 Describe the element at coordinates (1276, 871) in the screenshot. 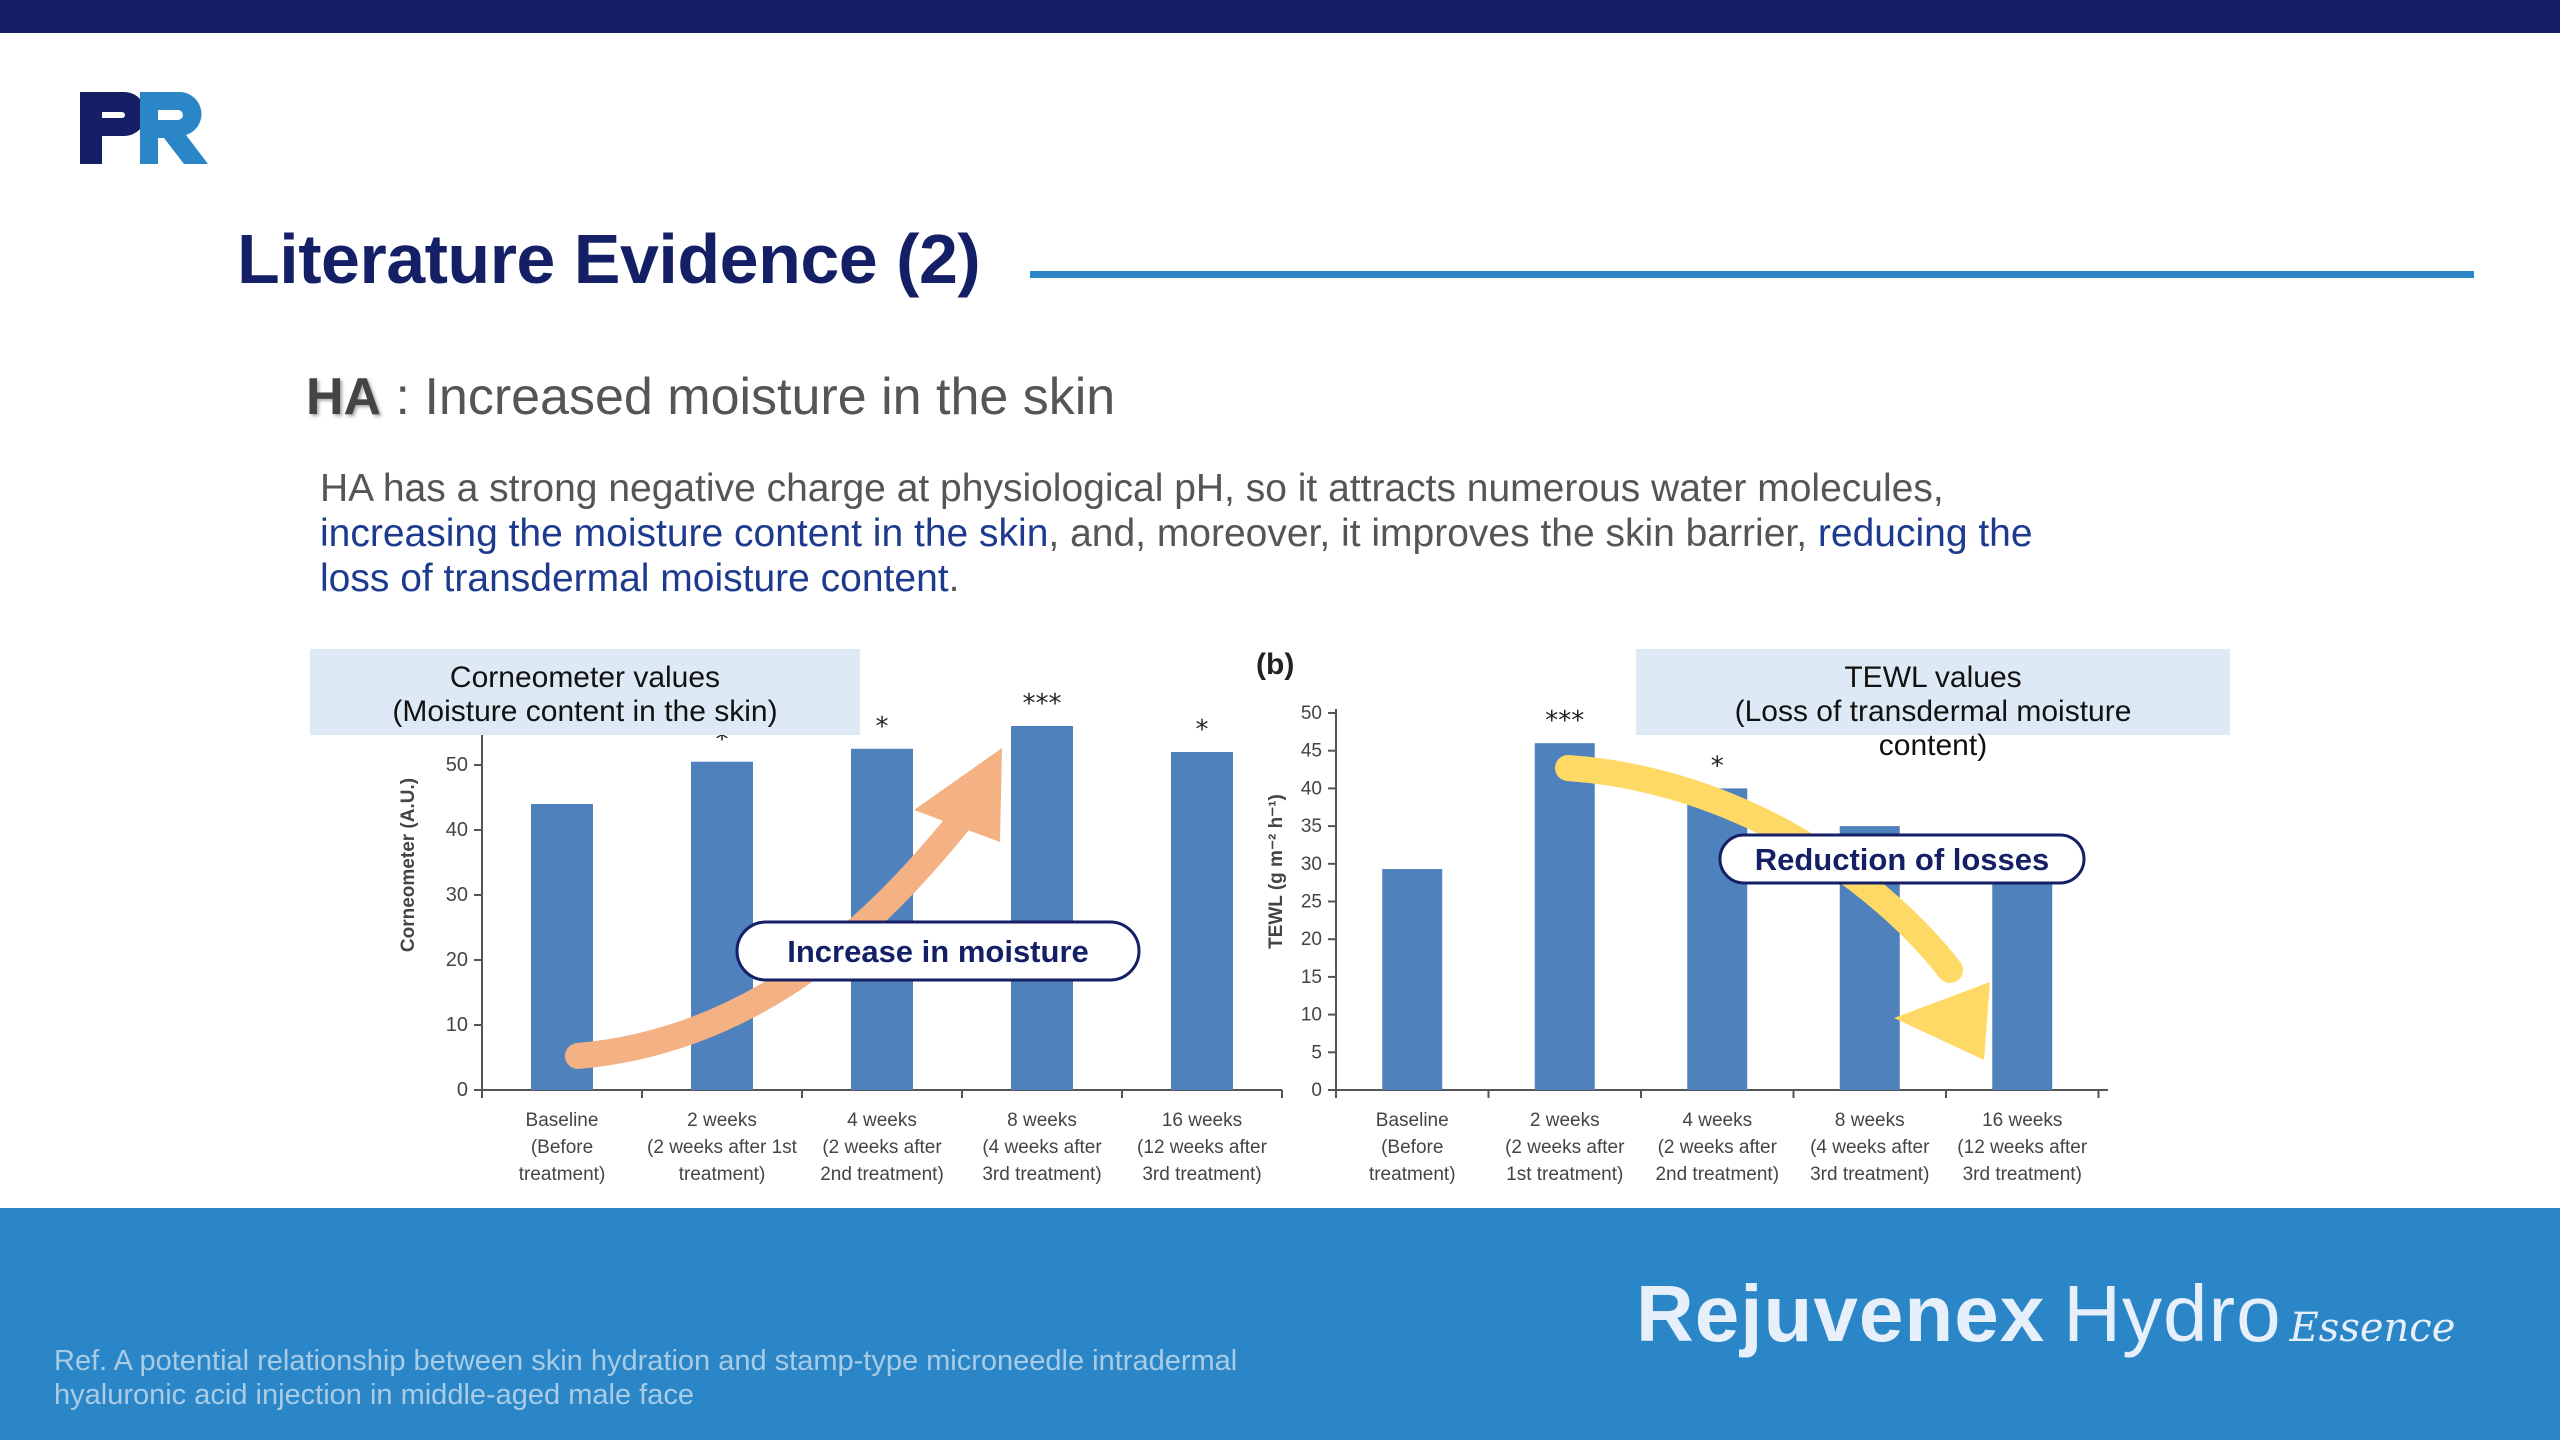

I see `y-axis-title: TEWL (g m⁻² h⁻¹)` at that location.